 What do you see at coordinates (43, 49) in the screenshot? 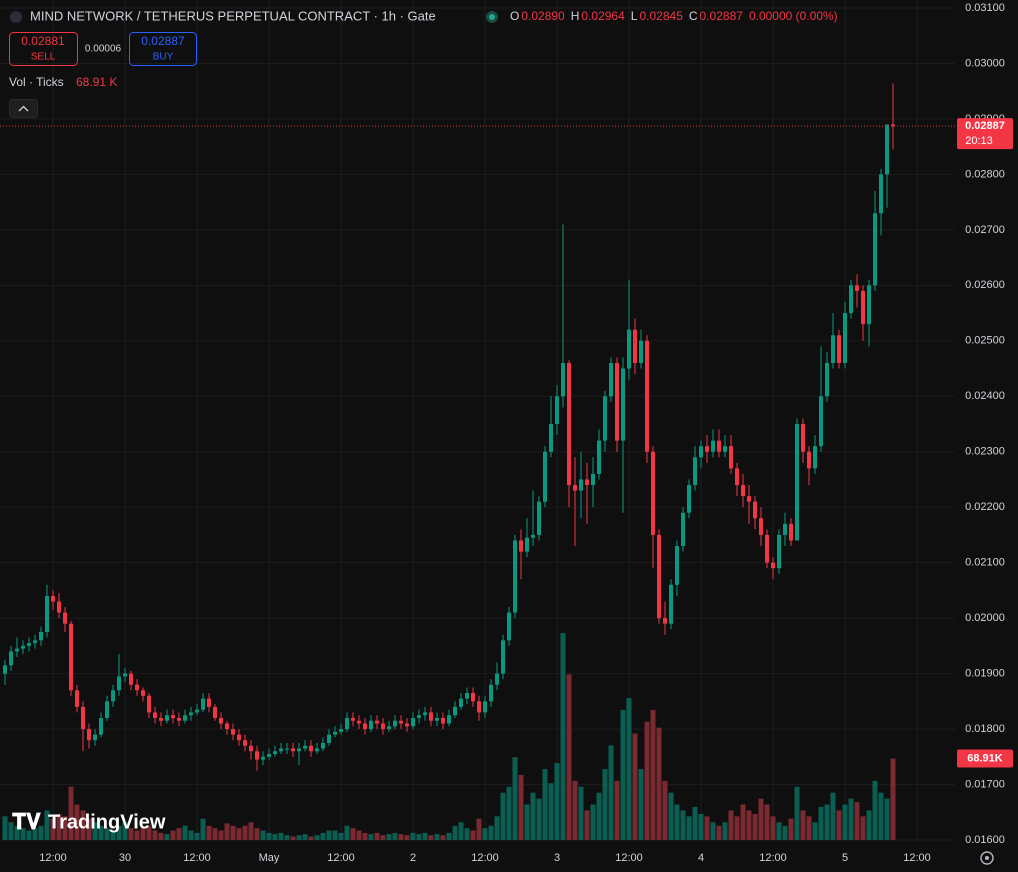
I see `sell-button` at bounding box center [43, 49].